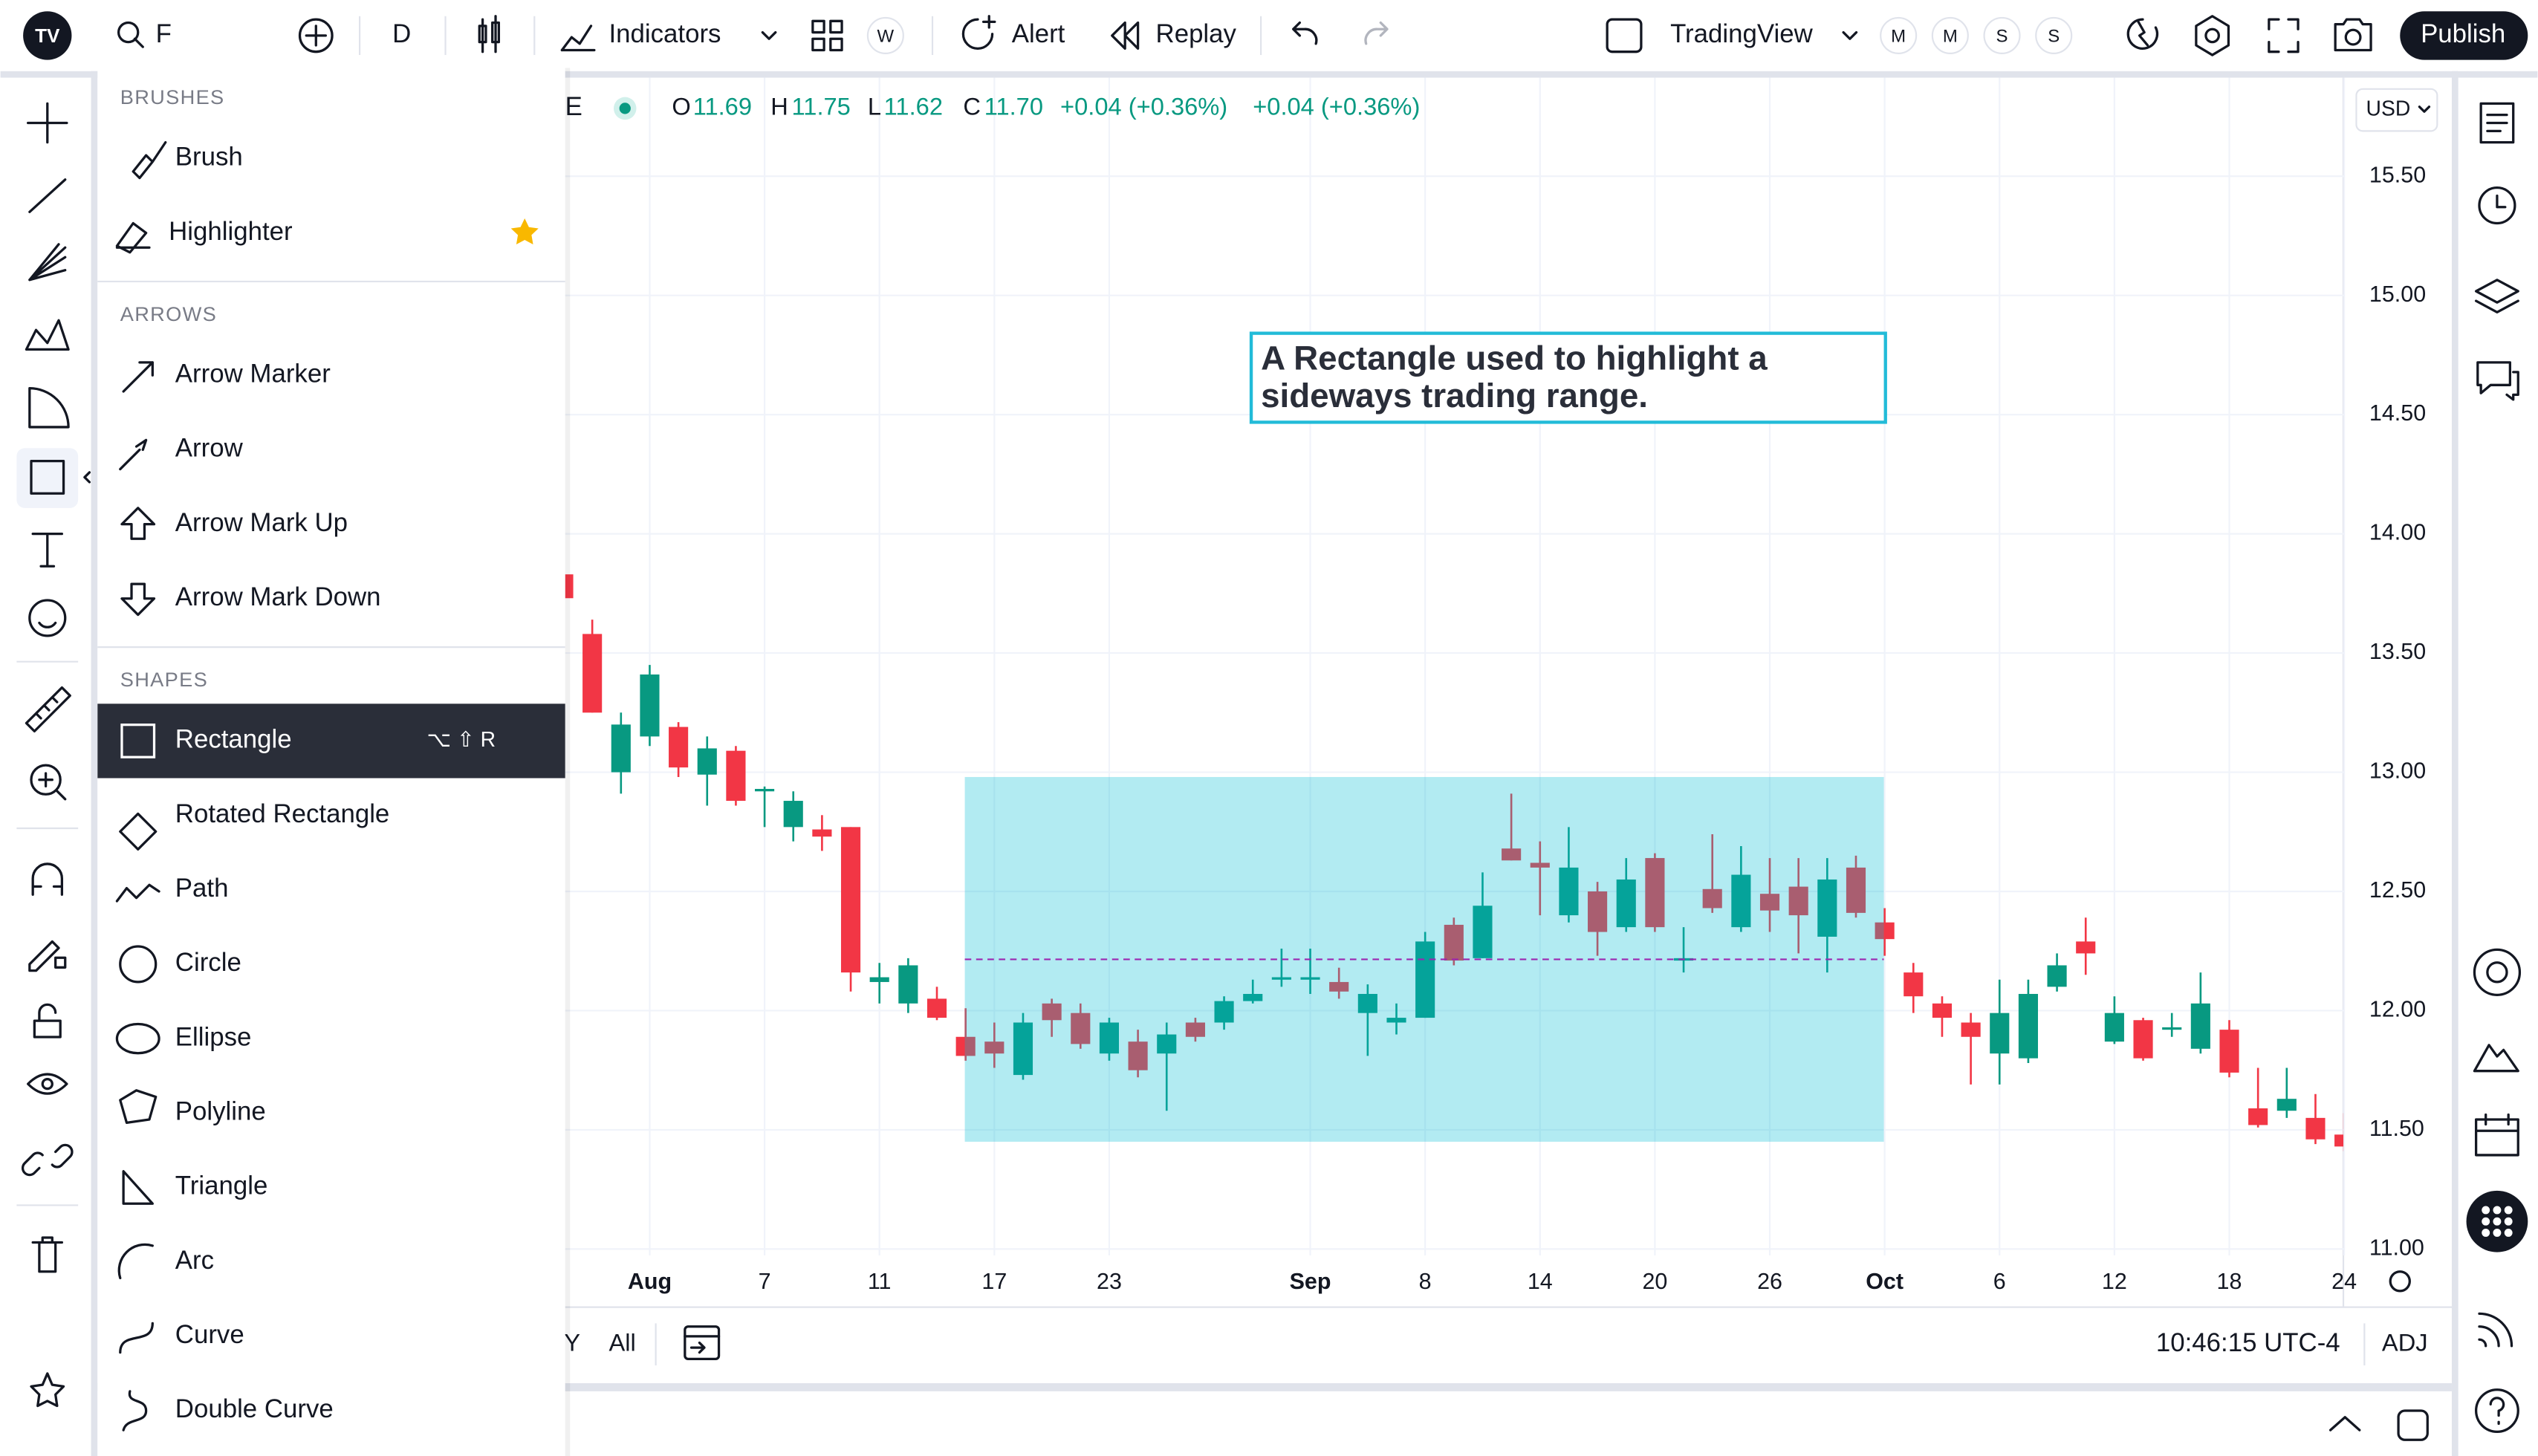 The width and height of the screenshot is (2538, 1456). What do you see at coordinates (2353, 35) in the screenshot?
I see `snapshot-icon` at bounding box center [2353, 35].